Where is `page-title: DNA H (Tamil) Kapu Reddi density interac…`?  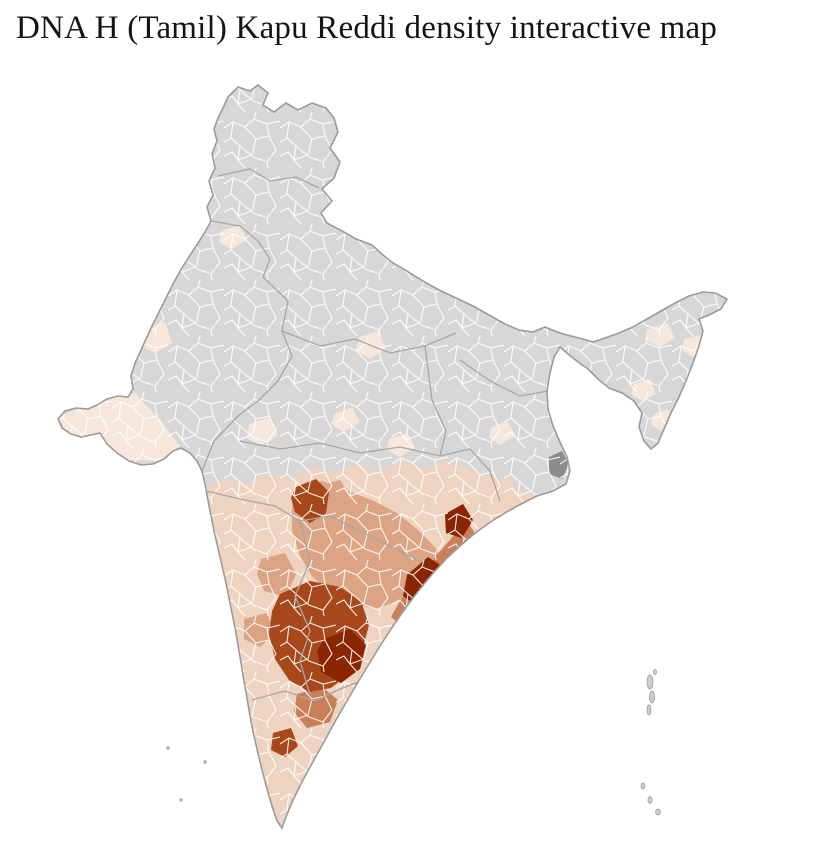 page-title: DNA H (Tamil) Kapu Reddi density interac… is located at coordinates (367, 28).